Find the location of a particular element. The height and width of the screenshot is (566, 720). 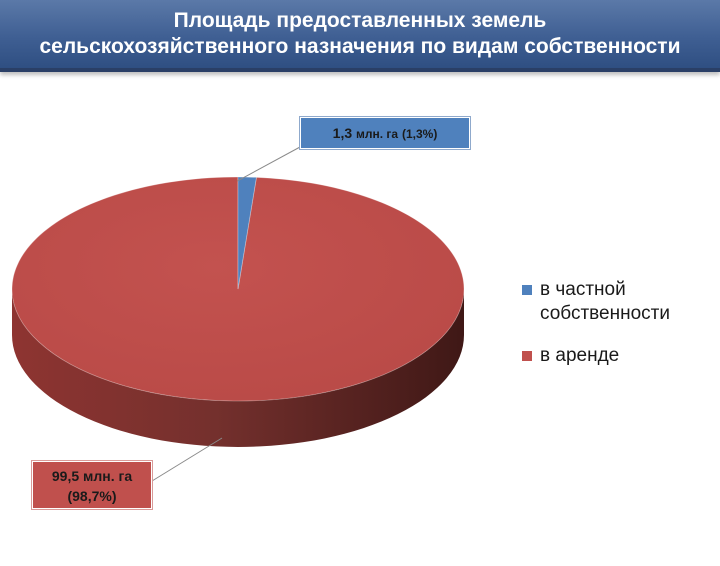

legend-label-private: в частной собственности is located at coordinates (605, 301).